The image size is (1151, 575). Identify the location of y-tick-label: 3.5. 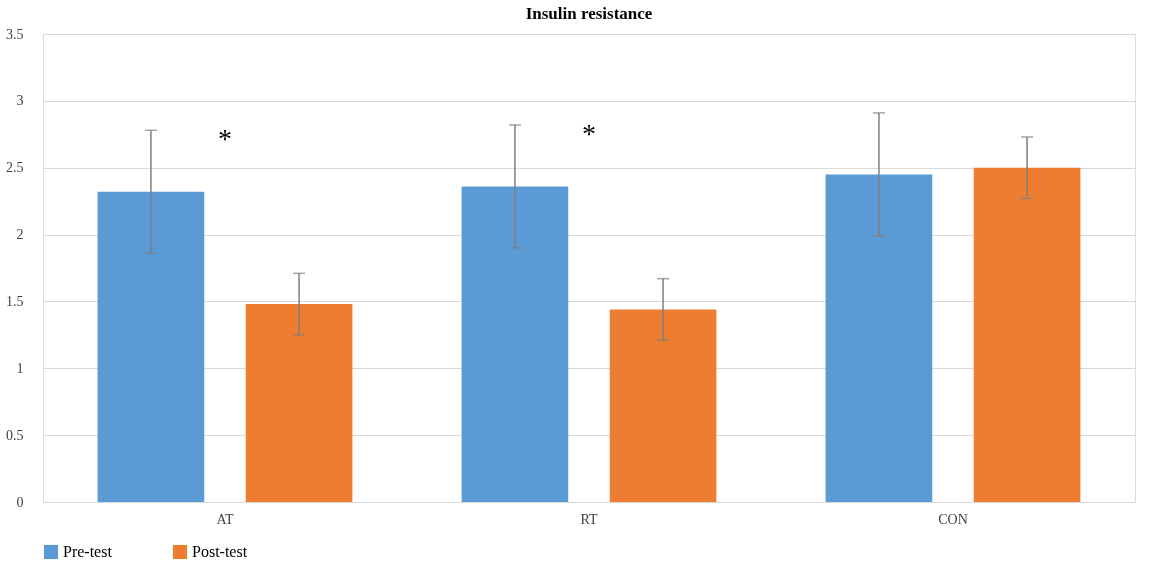
(15, 34).